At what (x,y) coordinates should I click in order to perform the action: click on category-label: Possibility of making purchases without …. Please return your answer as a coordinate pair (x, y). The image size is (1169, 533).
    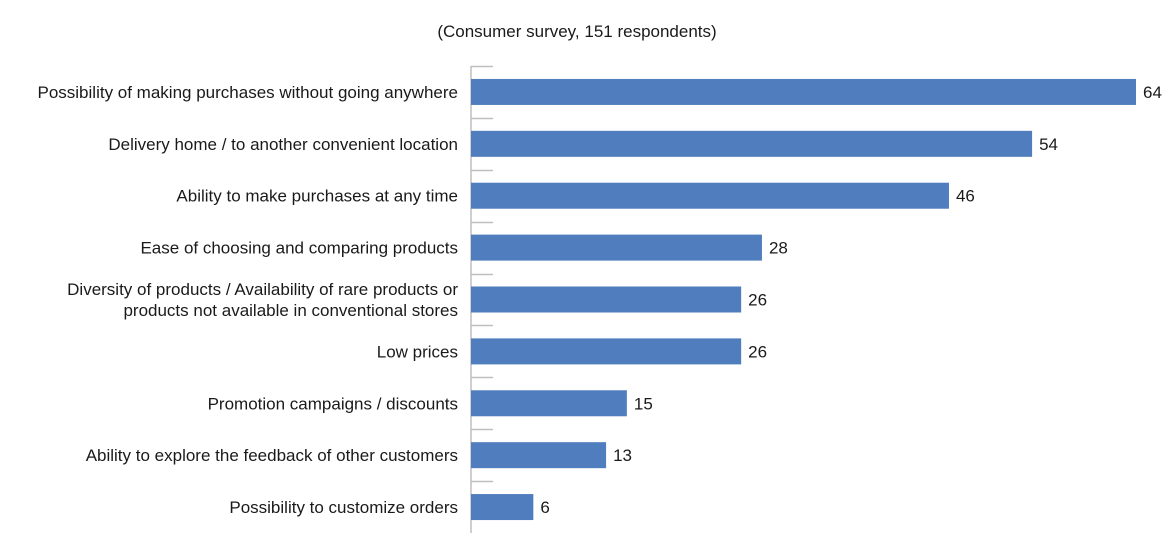
    Looking at the image, I should click on (247, 92).